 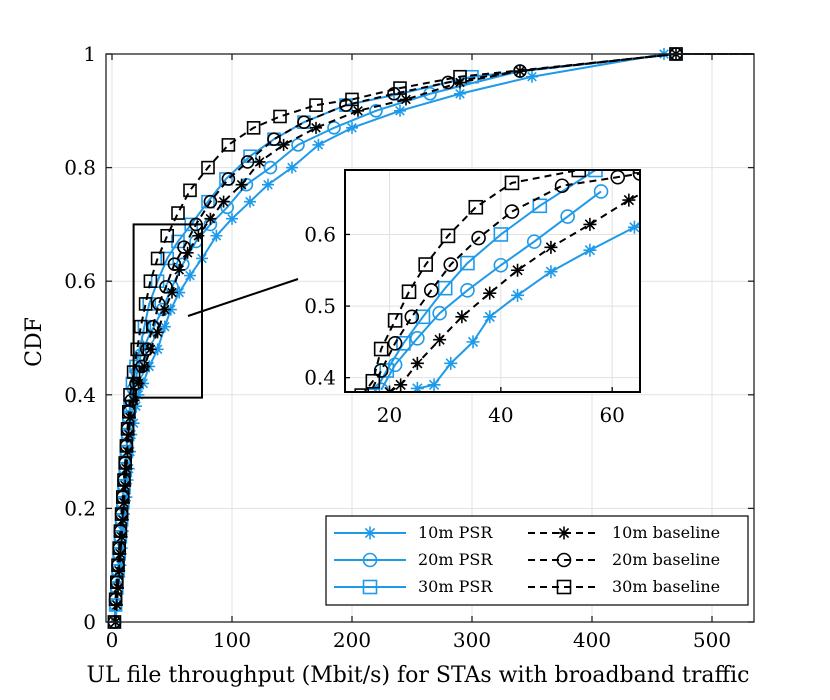 I want to click on legend-marker-20m-psr, so click(x=370, y=560).